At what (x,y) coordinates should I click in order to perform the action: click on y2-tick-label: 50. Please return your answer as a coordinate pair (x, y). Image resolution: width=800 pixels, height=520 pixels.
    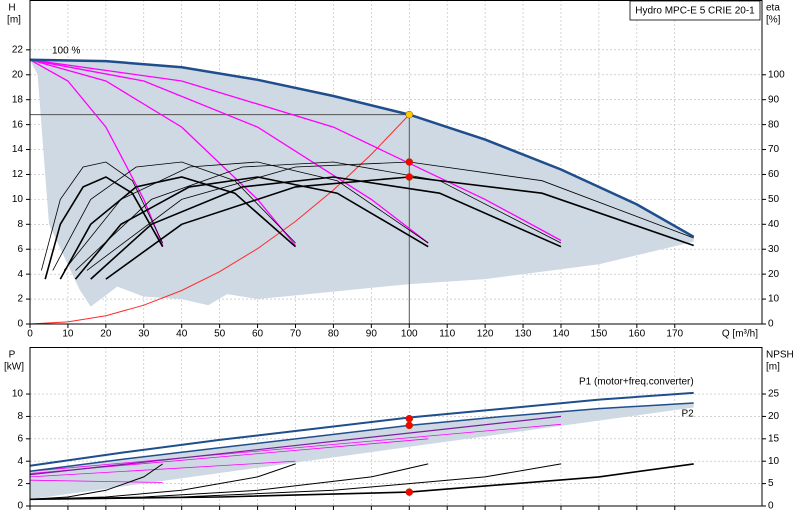
    Looking at the image, I should click on (774, 199).